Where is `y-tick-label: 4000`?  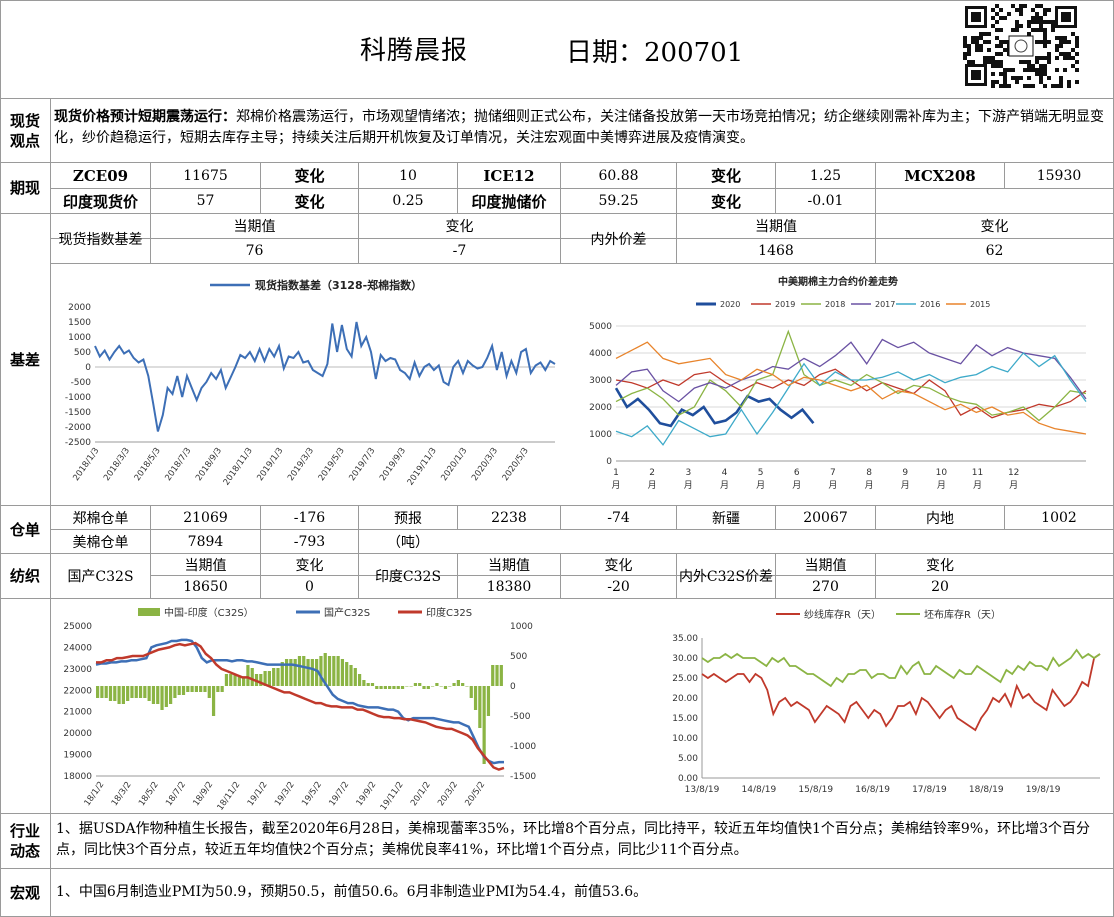
y-tick-label: 4000 is located at coordinates (600, 354).